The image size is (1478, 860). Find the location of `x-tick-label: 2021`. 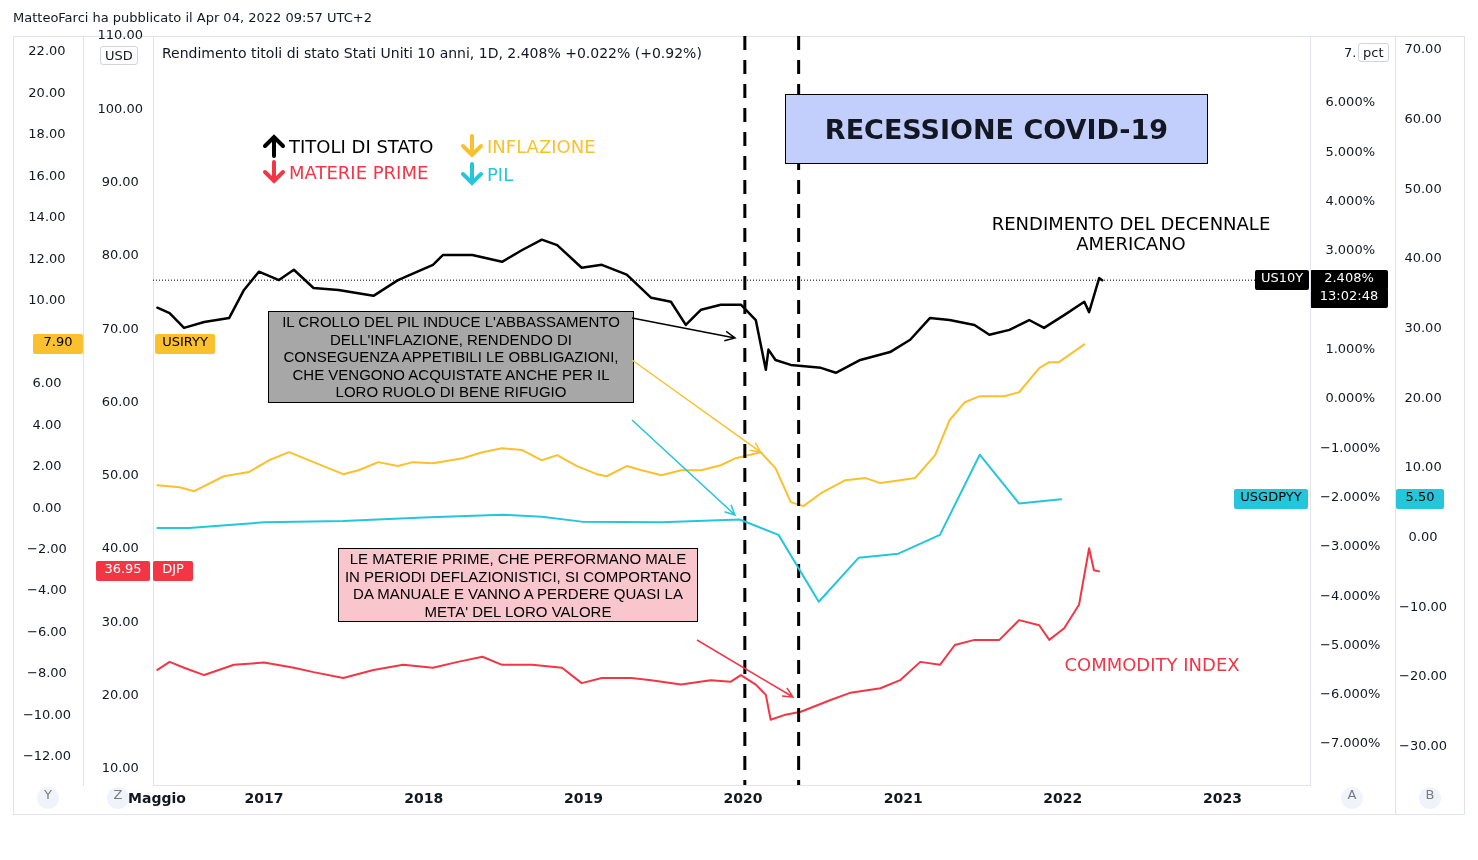

x-tick-label: 2021 is located at coordinates (903, 798).